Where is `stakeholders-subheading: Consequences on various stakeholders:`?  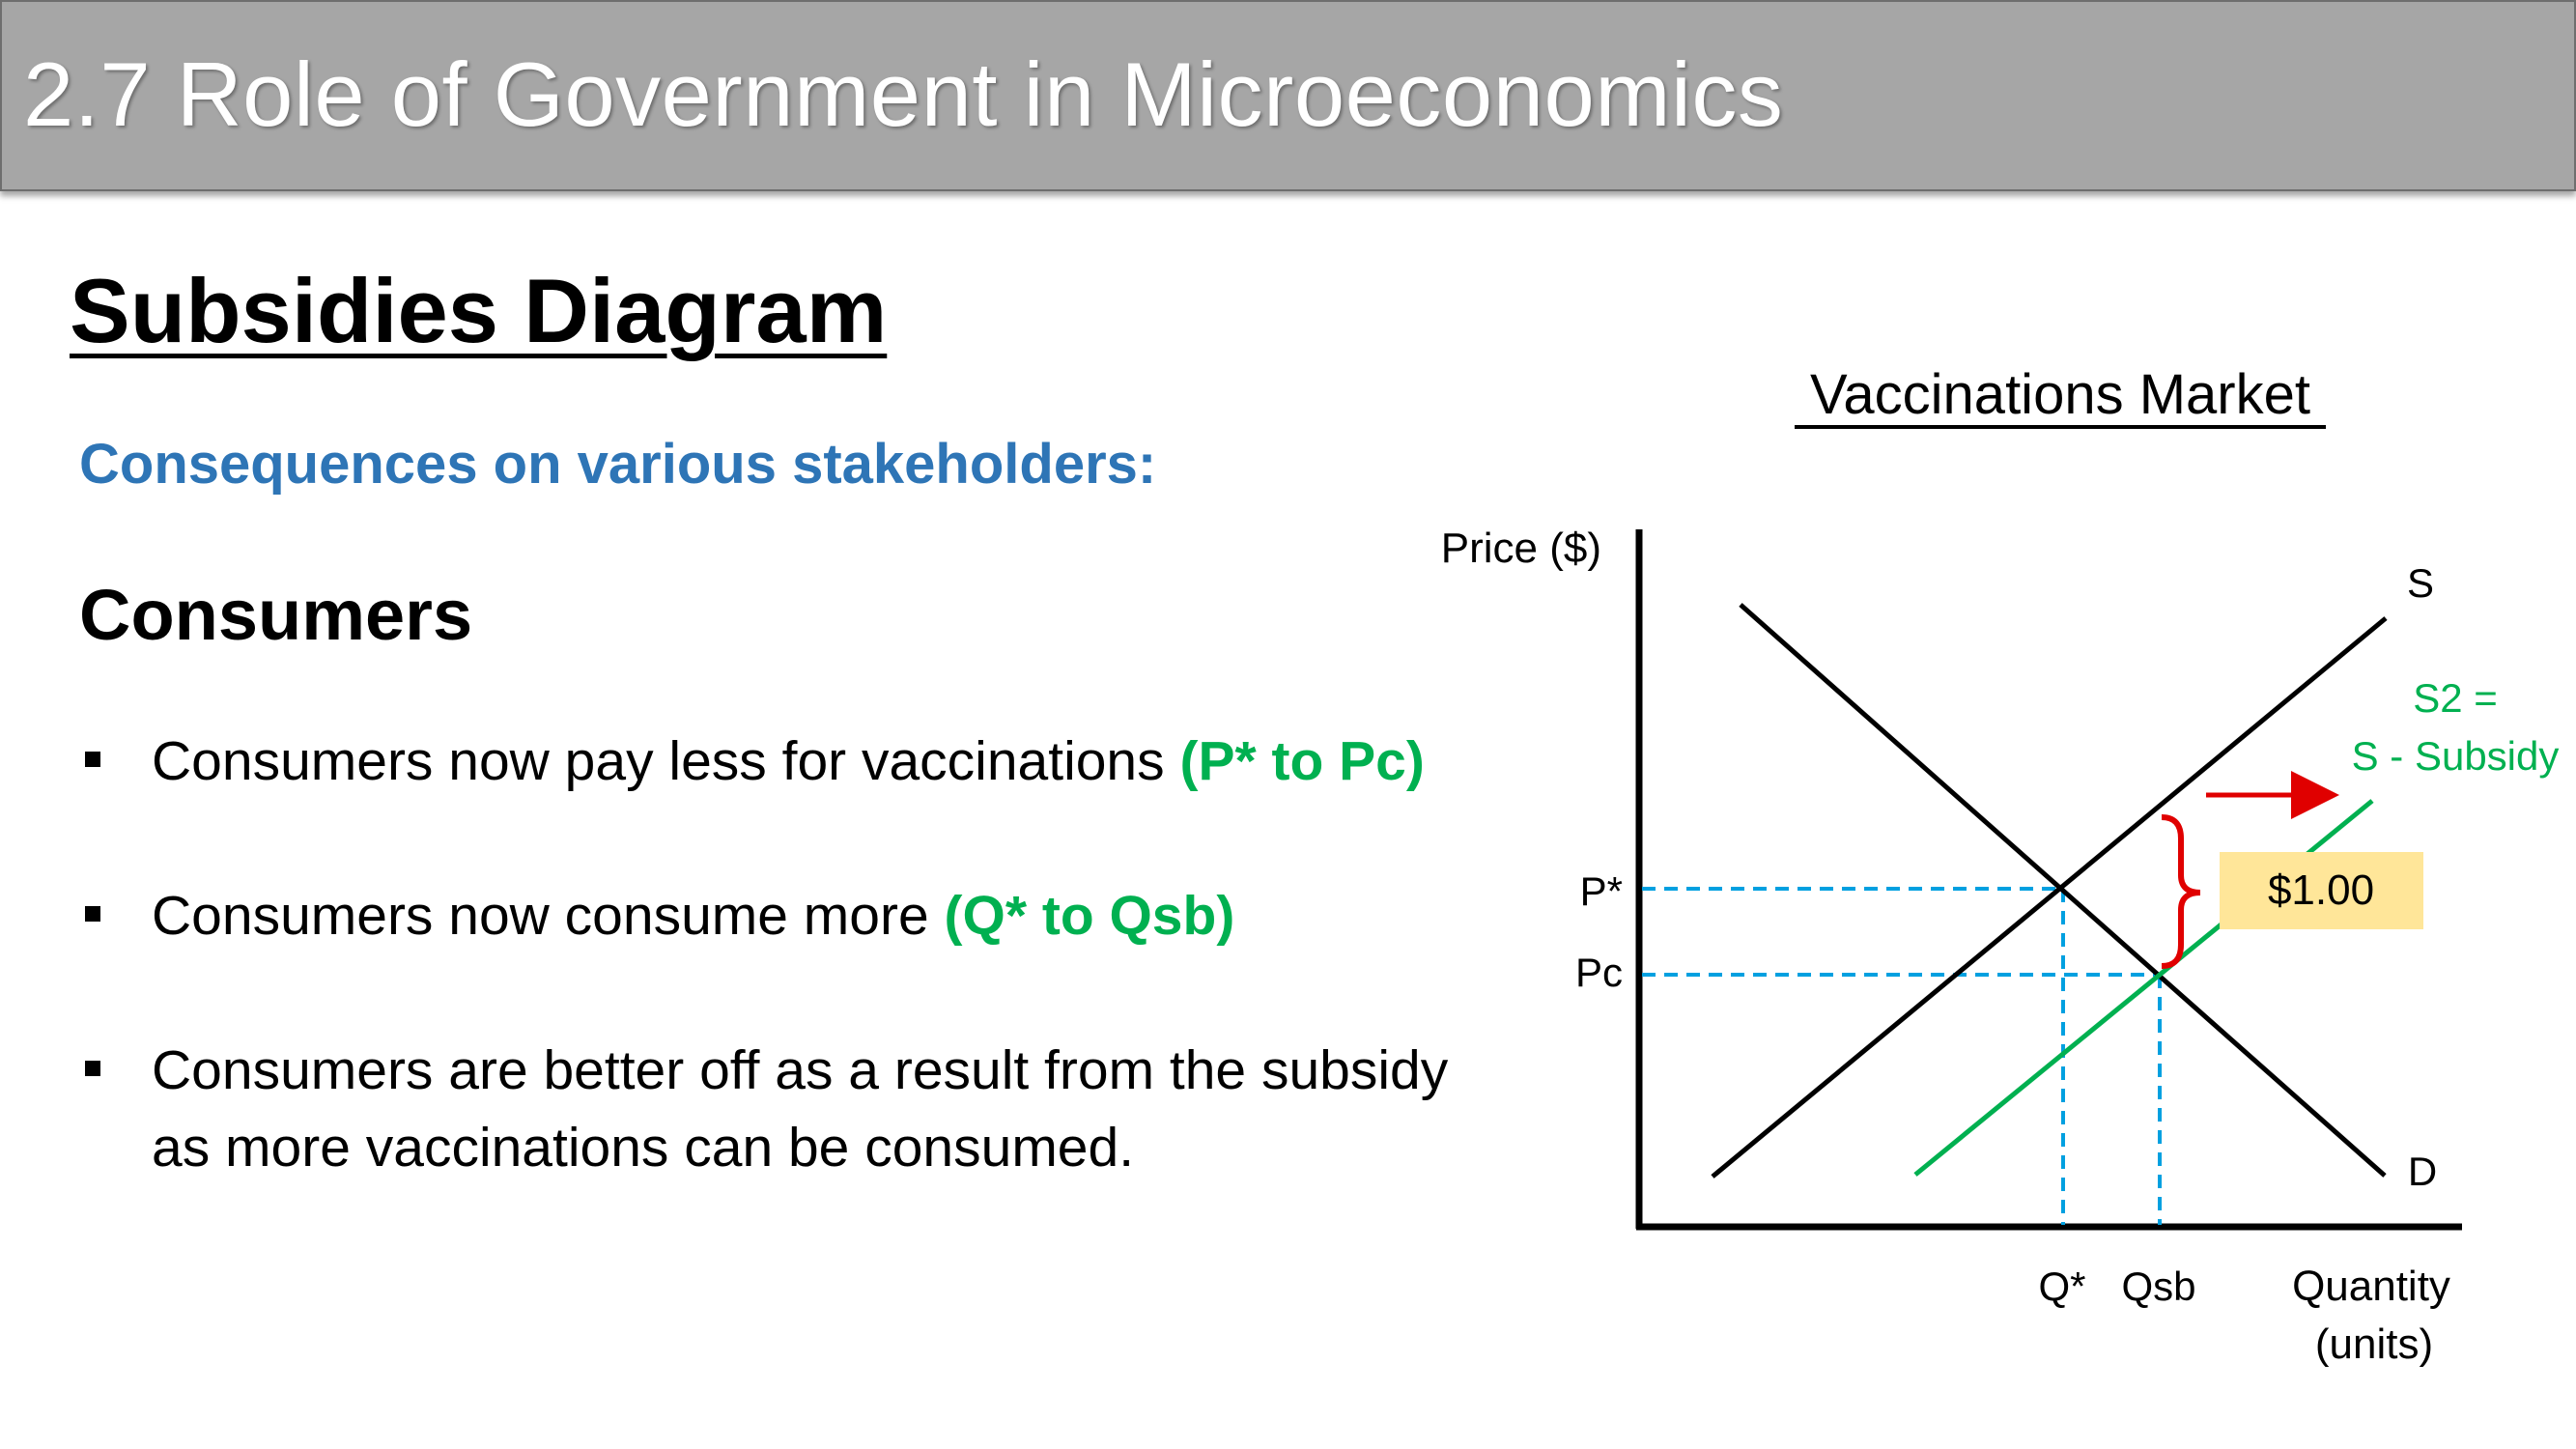 stakeholders-subheading: Consequences on various stakeholders: is located at coordinates (618, 464).